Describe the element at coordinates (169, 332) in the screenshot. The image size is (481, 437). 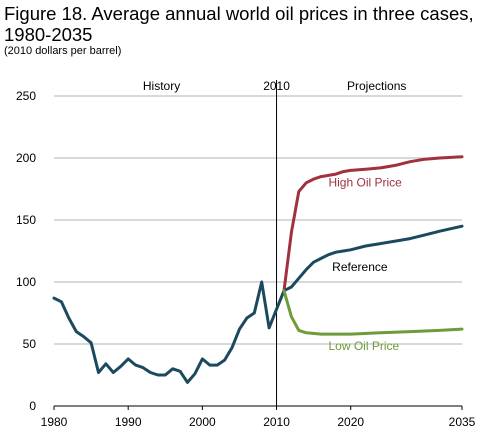
I see `series-line-history` at that location.